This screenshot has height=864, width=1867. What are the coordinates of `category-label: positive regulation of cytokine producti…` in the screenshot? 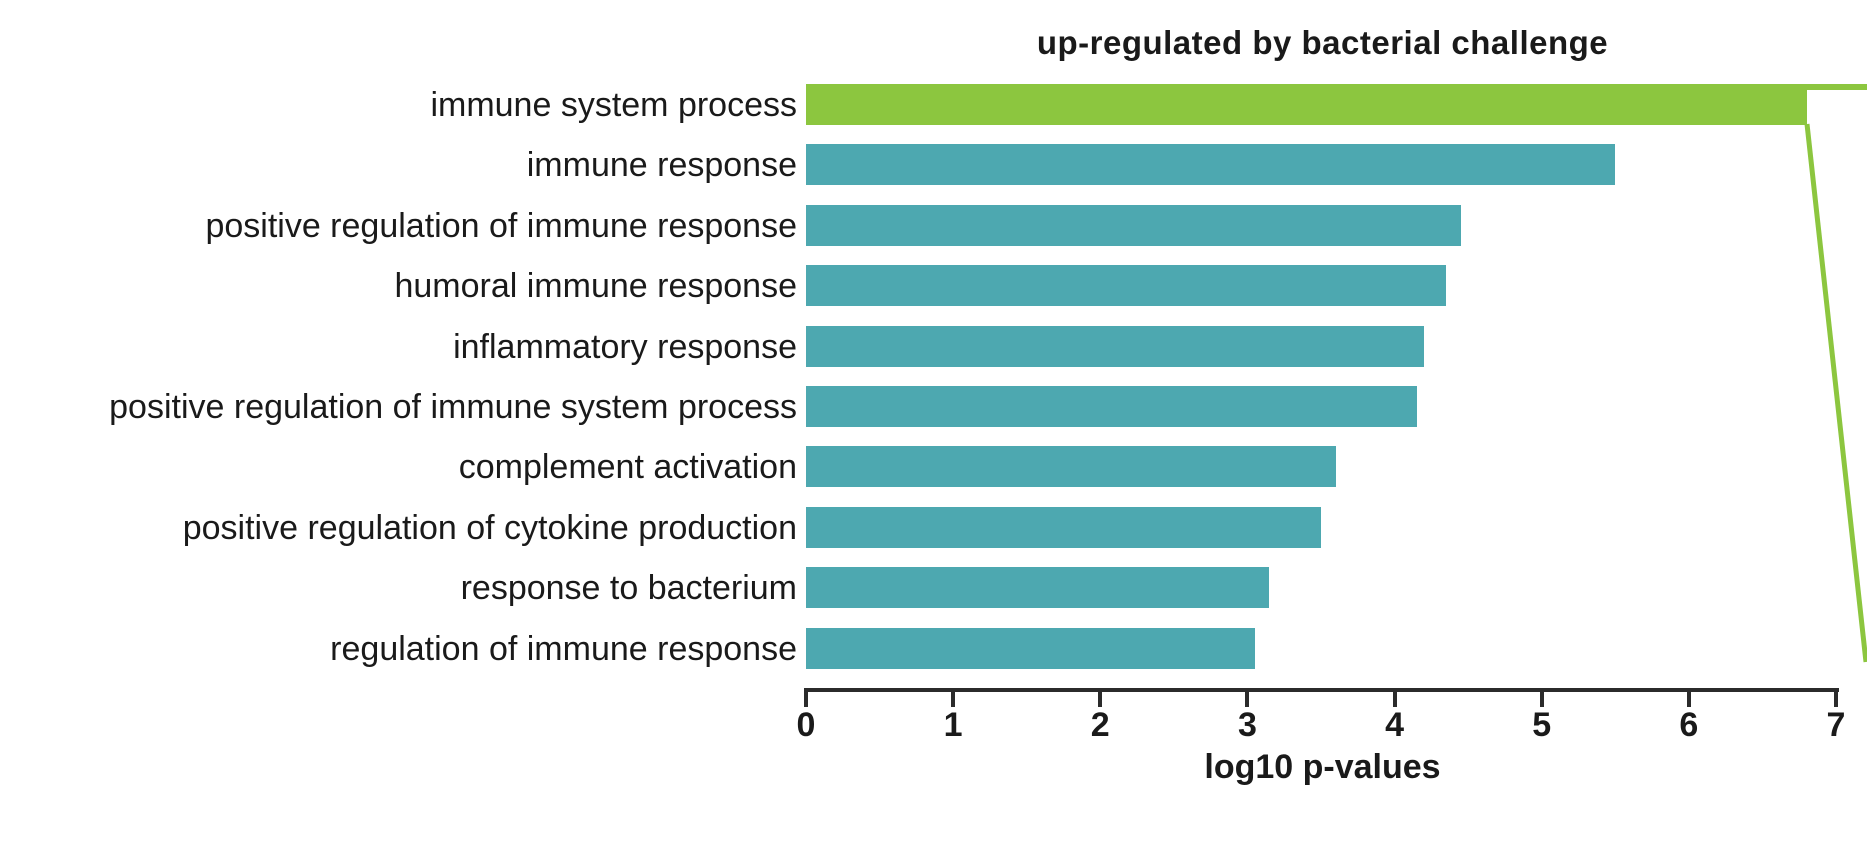 It's located at (489, 527).